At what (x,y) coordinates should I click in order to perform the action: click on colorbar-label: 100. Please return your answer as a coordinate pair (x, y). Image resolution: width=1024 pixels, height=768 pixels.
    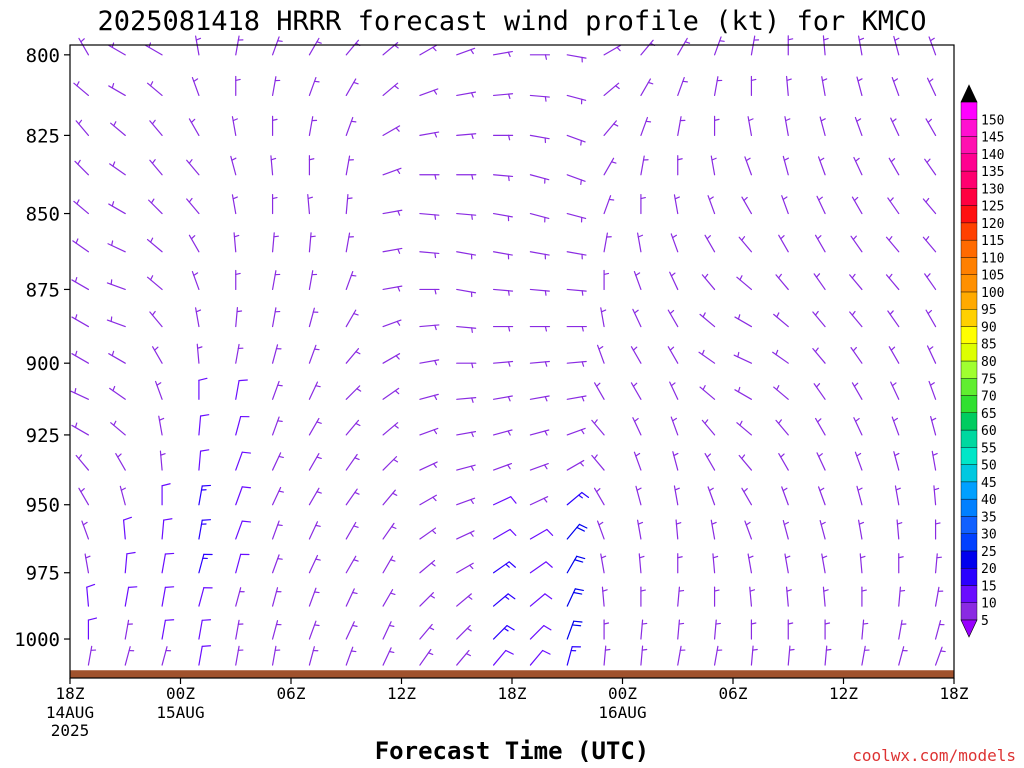
    Looking at the image, I should click on (992, 293).